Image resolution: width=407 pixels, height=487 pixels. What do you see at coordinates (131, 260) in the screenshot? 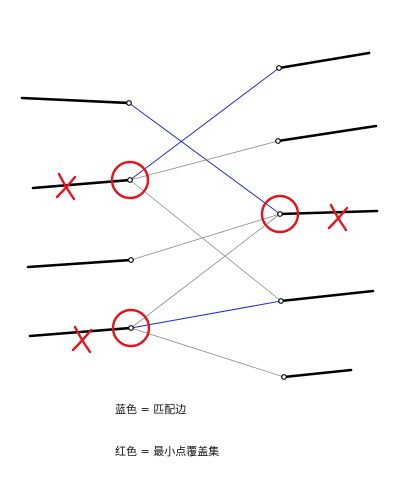
I see `node-l3` at bounding box center [131, 260].